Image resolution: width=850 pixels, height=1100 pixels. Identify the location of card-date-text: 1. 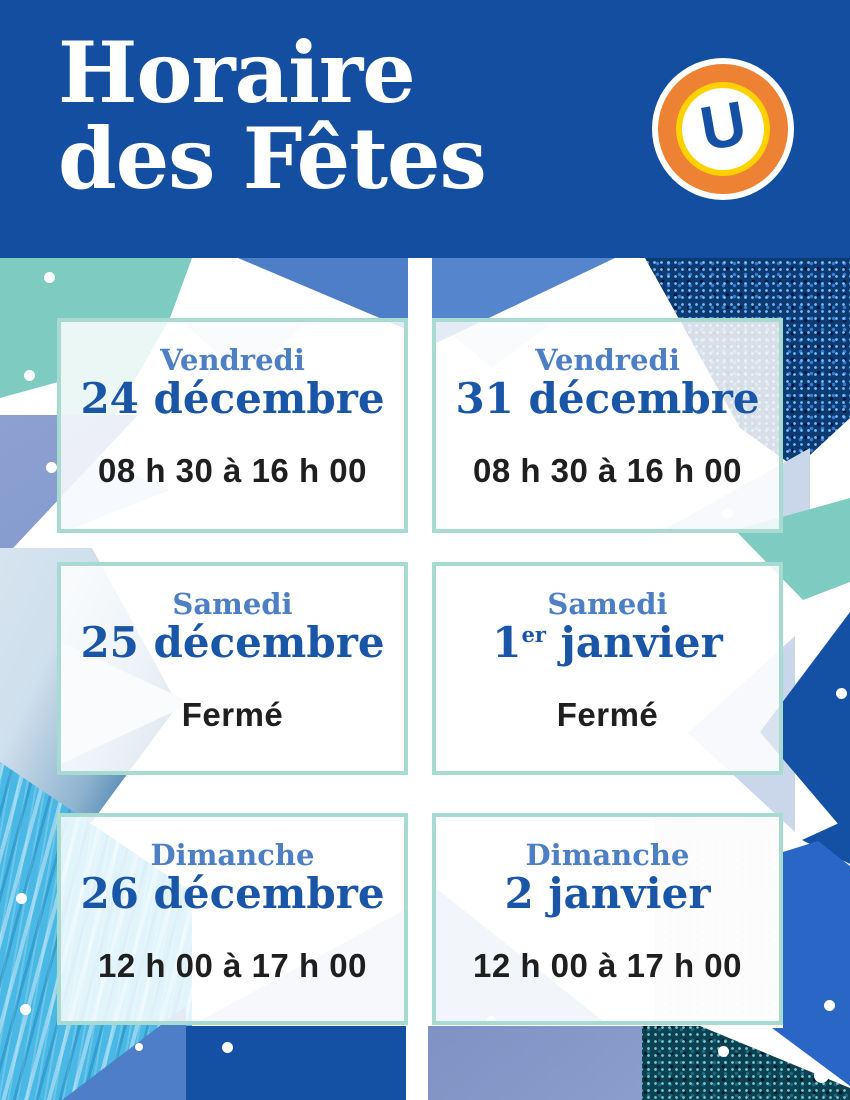
(507, 642).